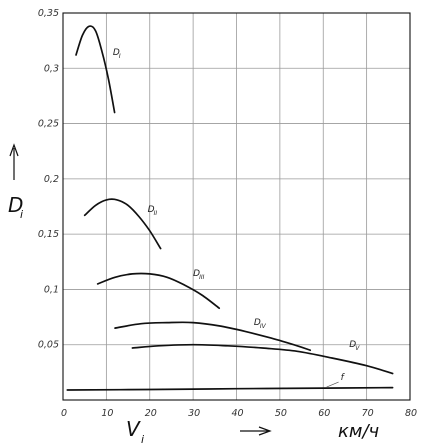 Image resolution: width=423 pixels, height=448 pixels. I want to click on x-tick-label: 30, so click(194, 413).